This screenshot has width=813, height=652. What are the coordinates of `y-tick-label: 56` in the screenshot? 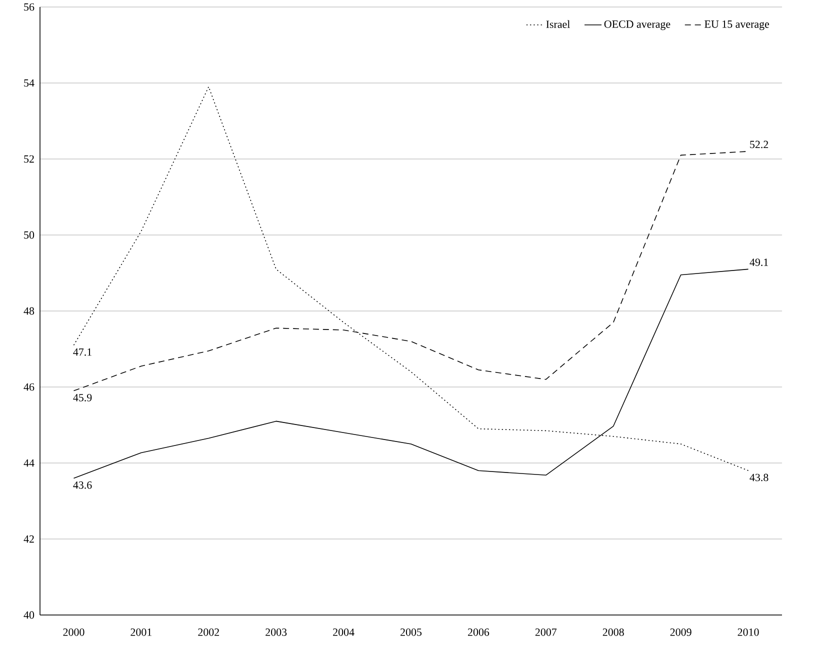 It's located at (29, 7).